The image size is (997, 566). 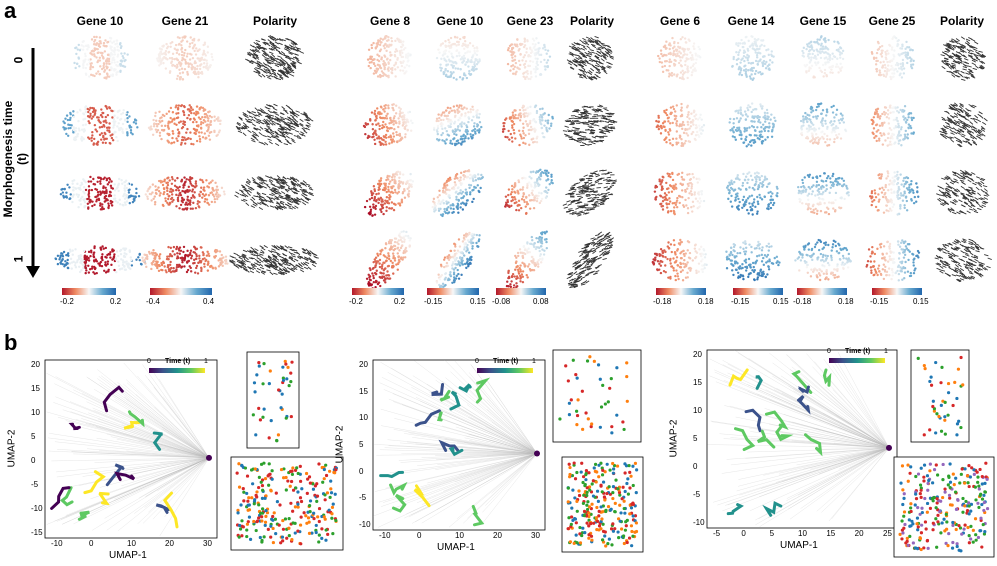 What do you see at coordinates (892, 21) in the screenshot?
I see `header-g3-4: Gene 25` at bounding box center [892, 21].